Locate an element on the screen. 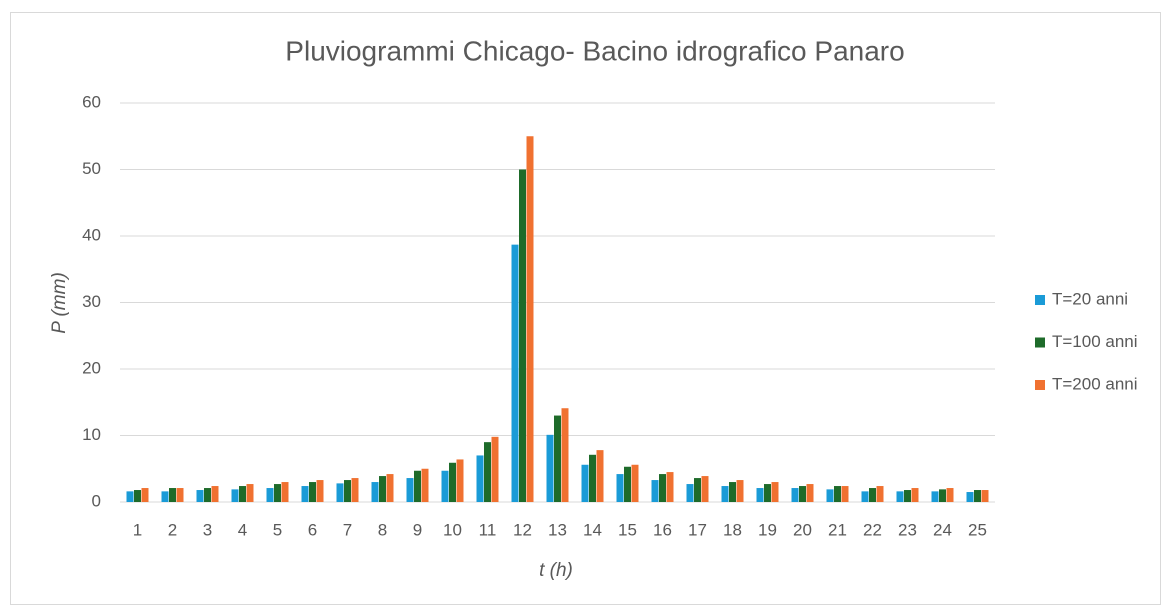  y-tick-label: 10 is located at coordinates (91, 434).